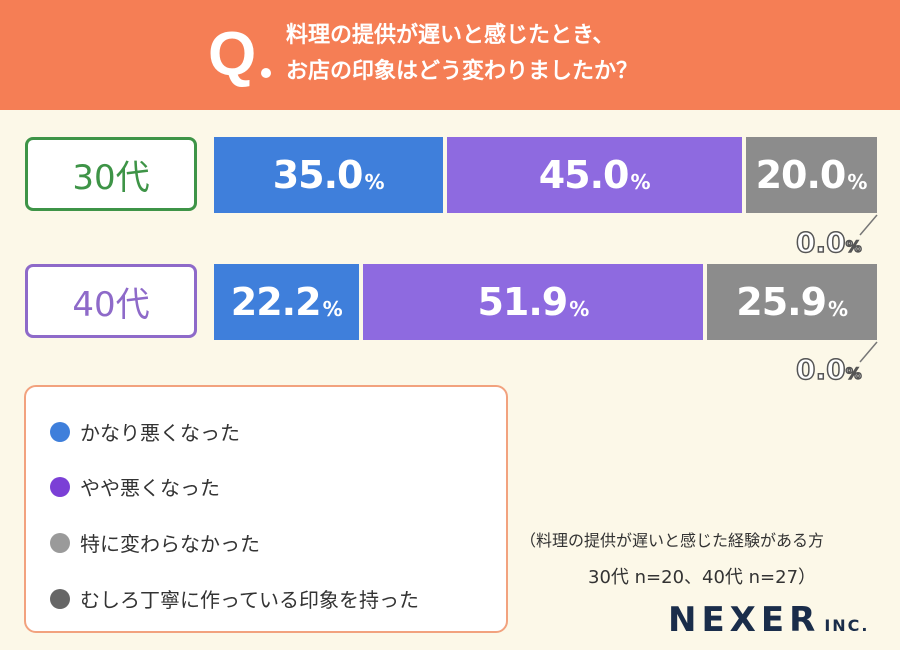 The height and width of the screenshot is (650, 900). Describe the element at coordinates (249, 600) in the screenshot. I see `legend-label: むしろ丁寧に作っている印象を持った` at that location.